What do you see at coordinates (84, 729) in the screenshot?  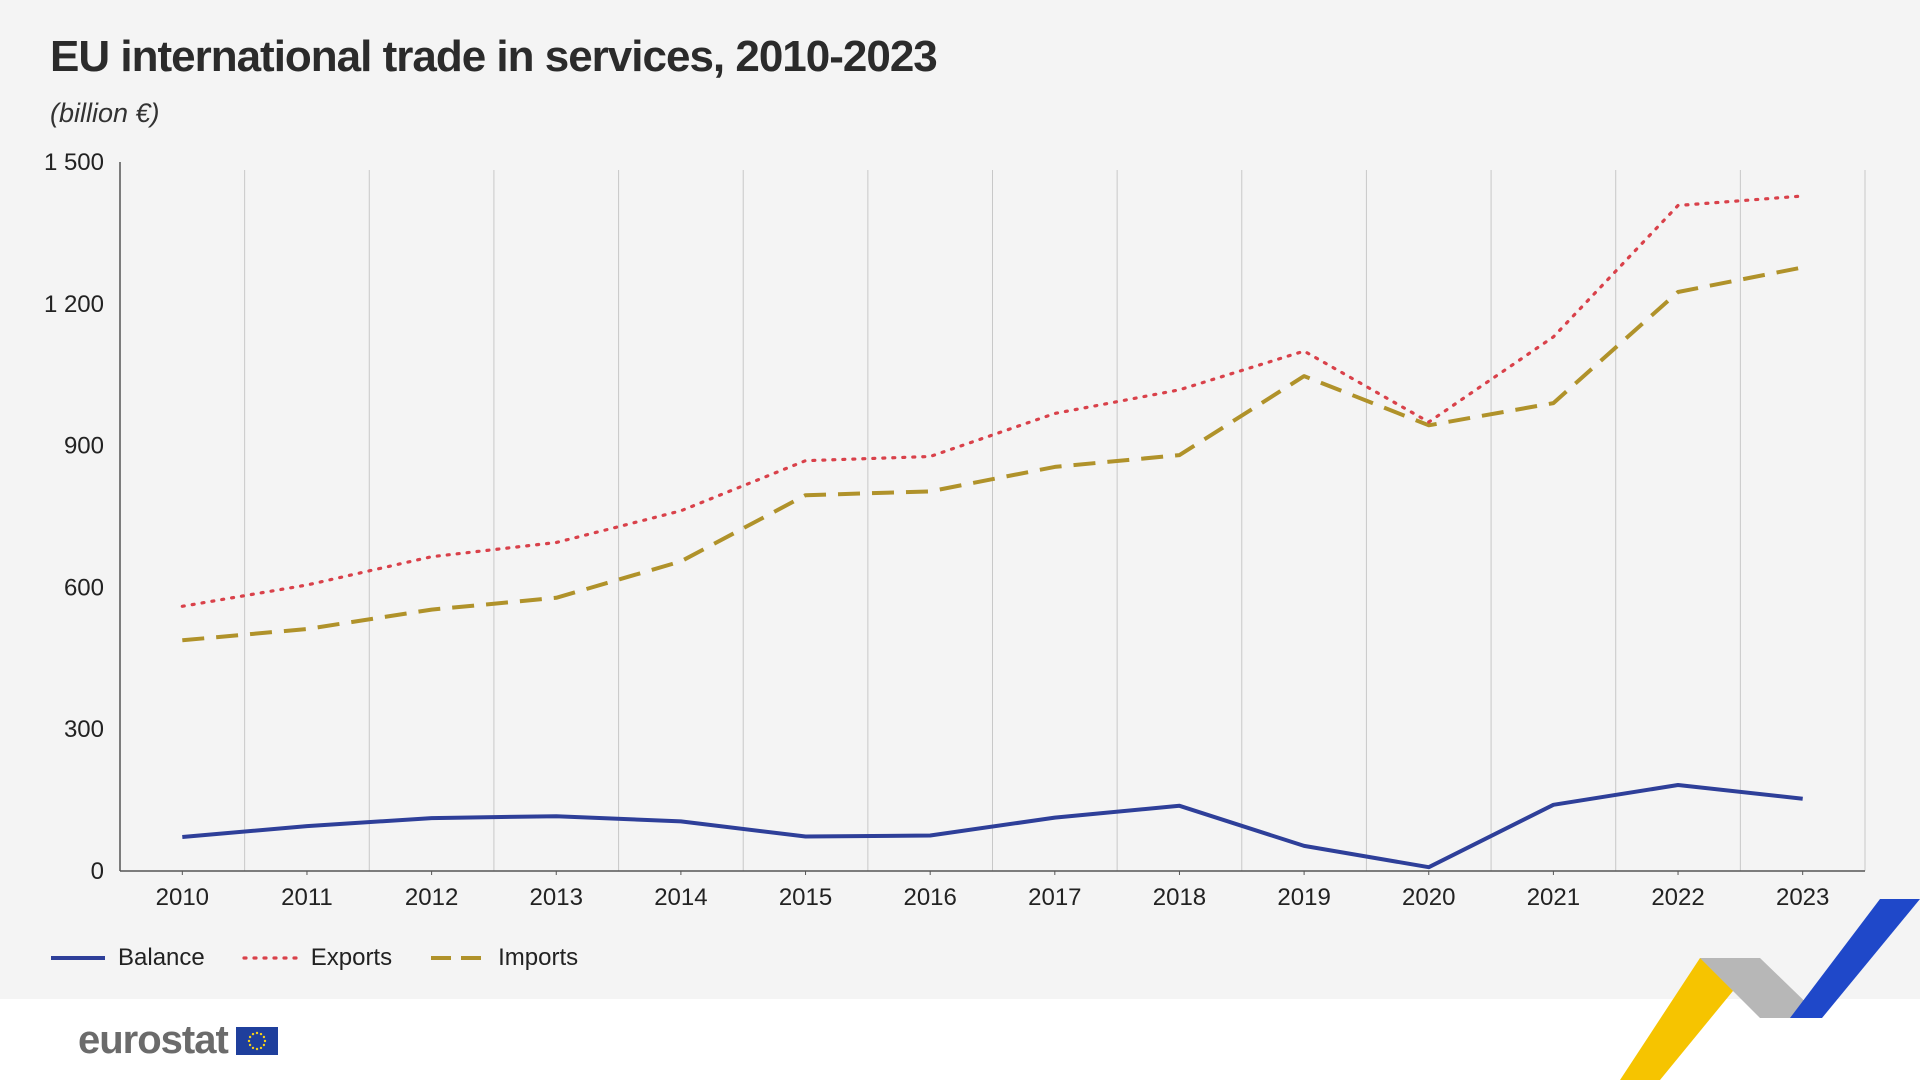 I see `y-tick-label: 300` at bounding box center [84, 729].